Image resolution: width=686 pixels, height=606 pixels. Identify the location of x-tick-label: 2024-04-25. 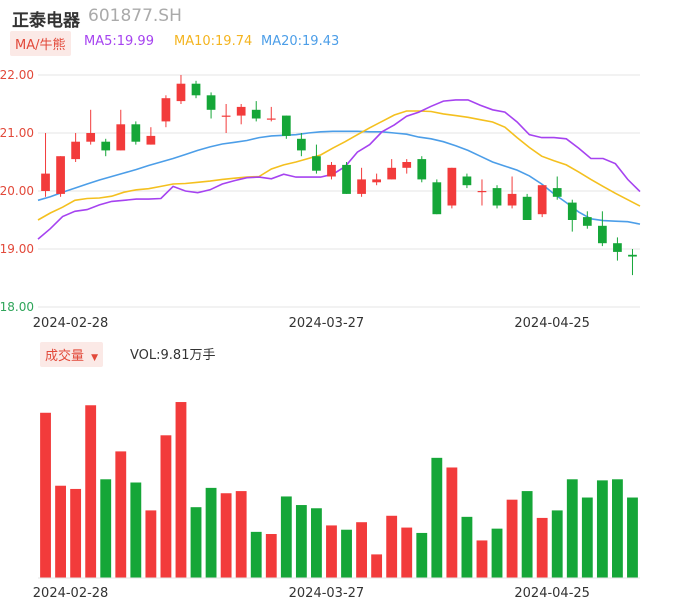
(552, 593).